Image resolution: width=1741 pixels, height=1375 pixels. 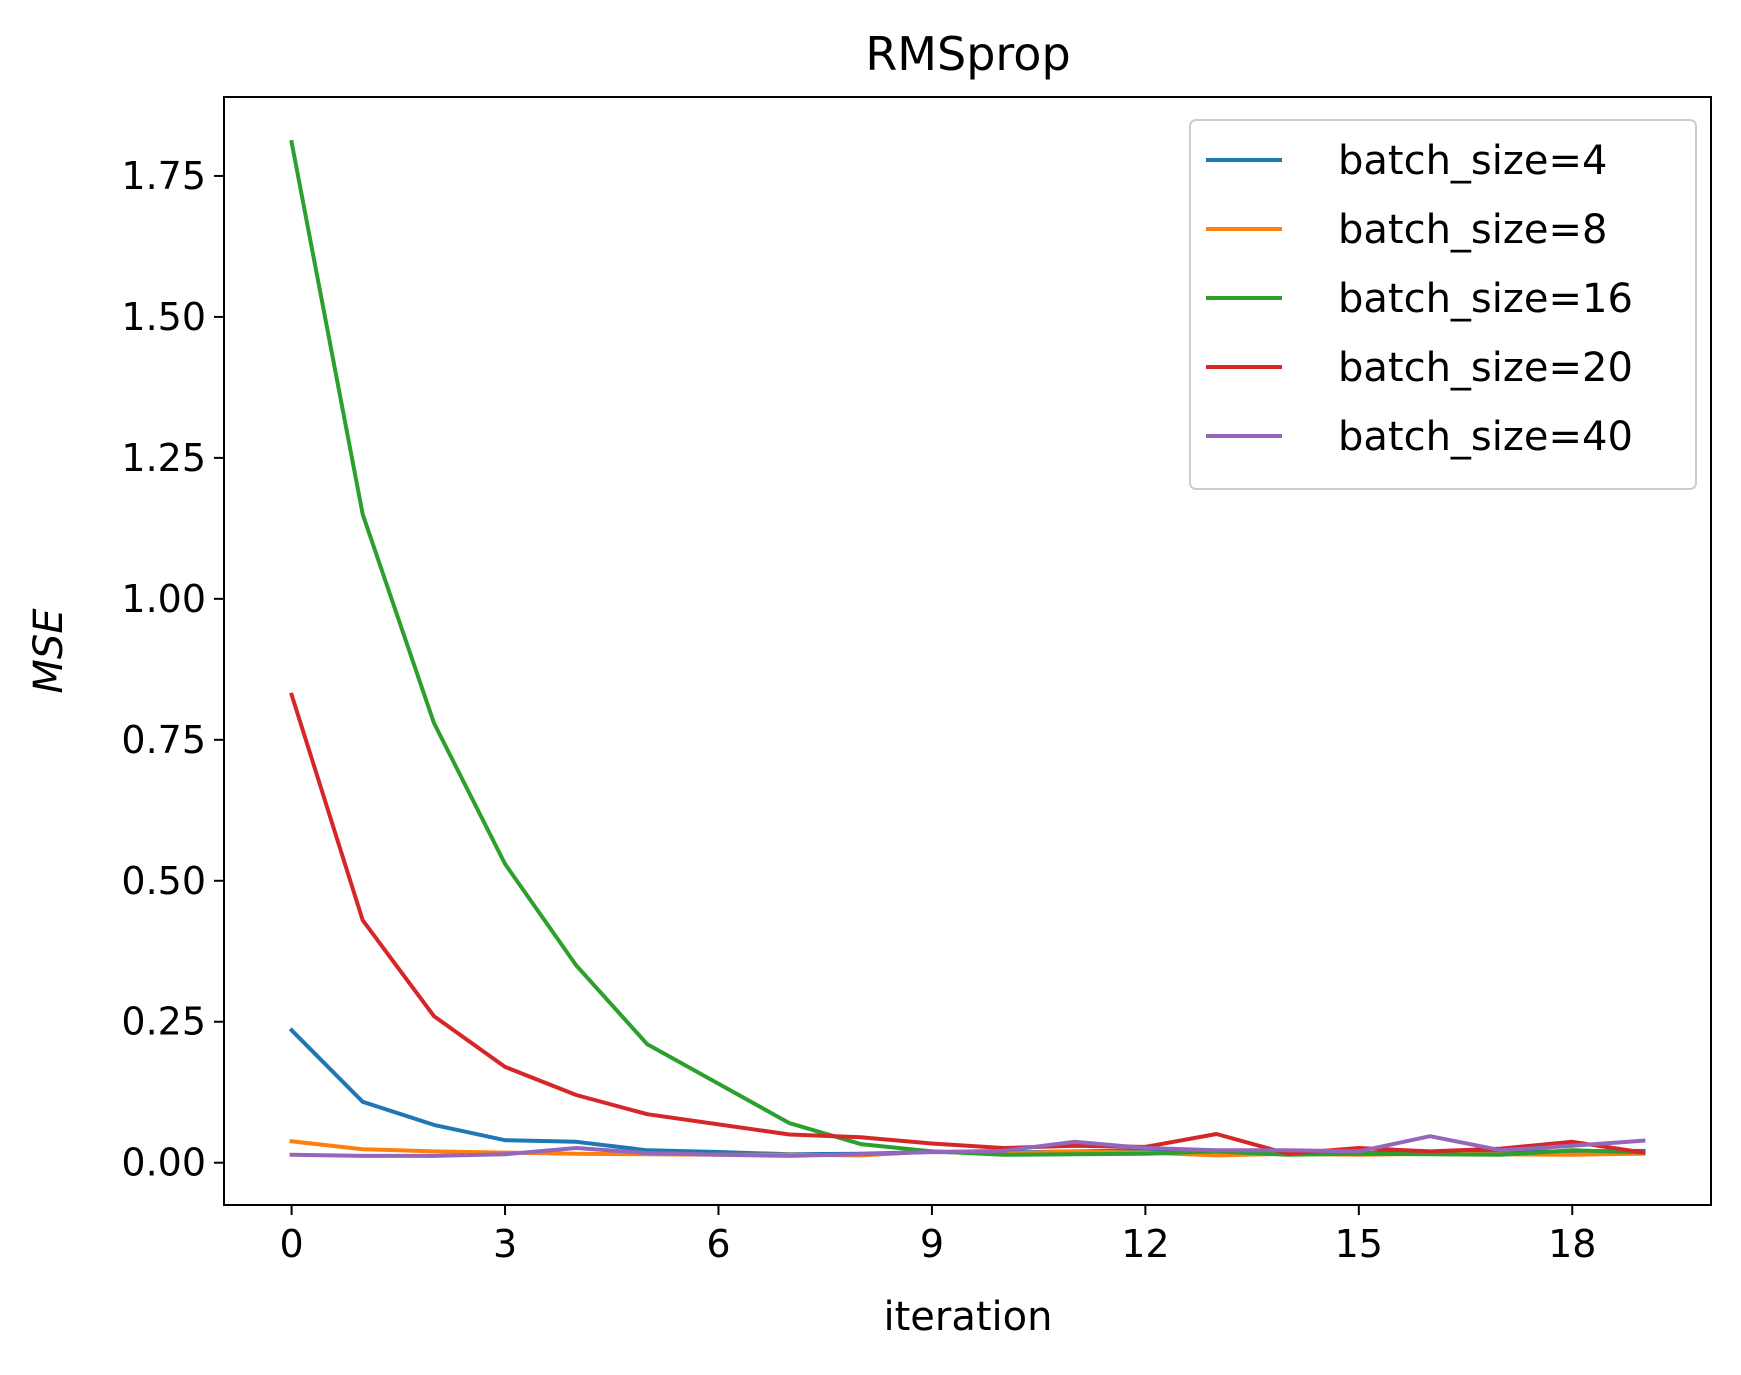 What do you see at coordinates (163, 599) in the screenshot?
I see `y-tick-label: 1.00` at bounding box center [163, 599].